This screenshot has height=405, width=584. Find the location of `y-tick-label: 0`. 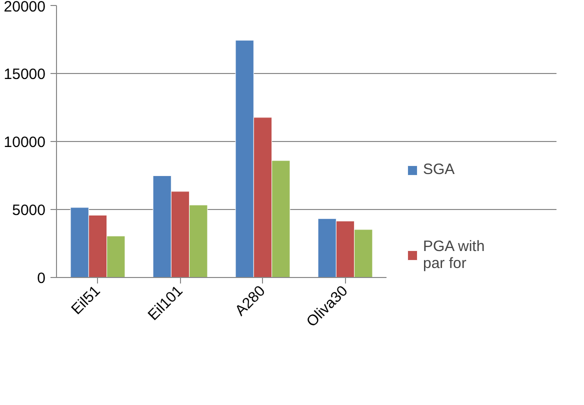

y-tick-label: 0 is located at coordinates (41, 278).